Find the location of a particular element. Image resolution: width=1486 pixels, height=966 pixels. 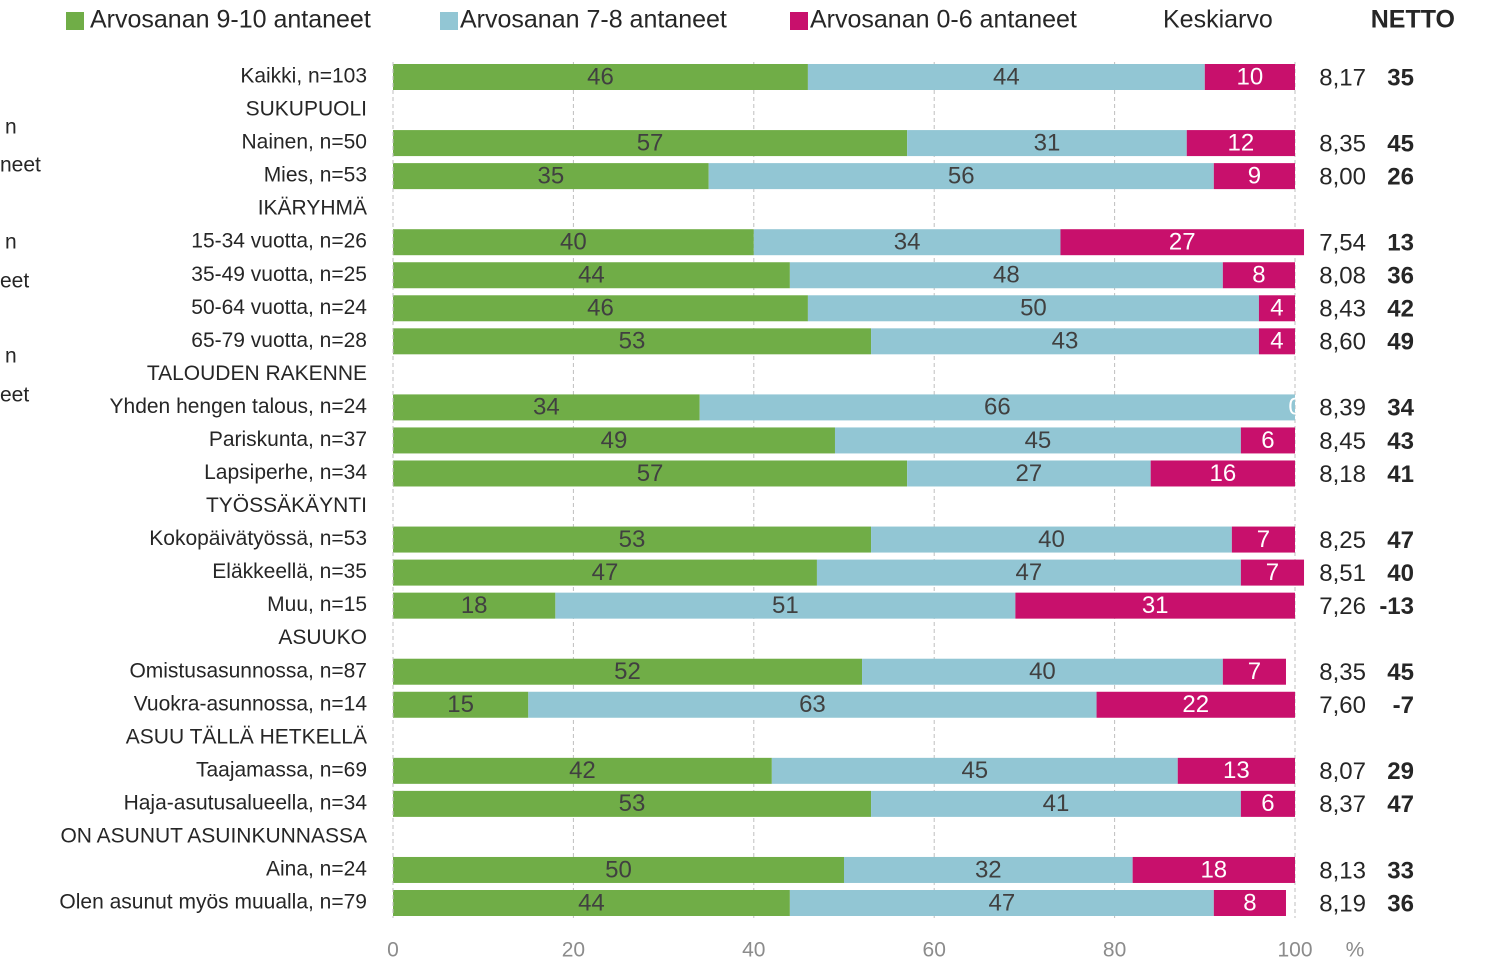

data-label: 12 is located at coordinates (1241, 142).